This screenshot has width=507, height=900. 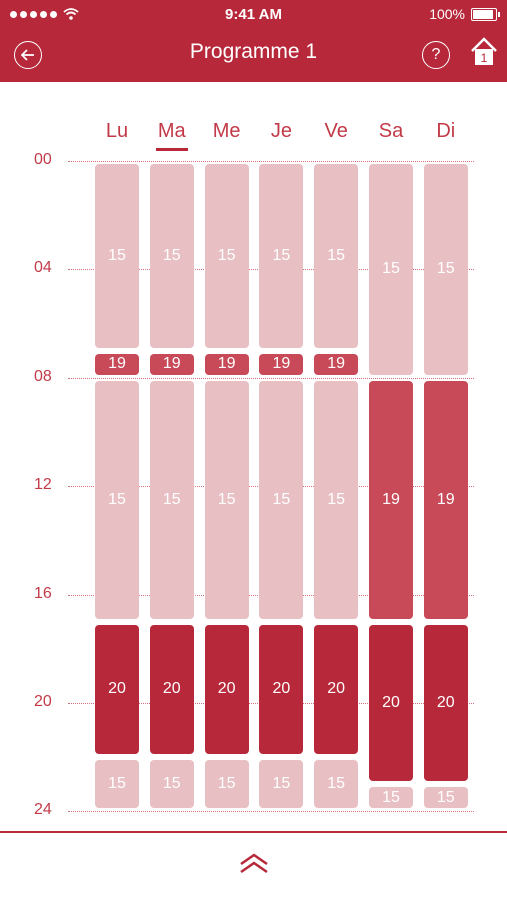 What do you see at coordinates (43, 810) in the screenshot?
I see `hour-label: 24` at bounding box center [43, 810].